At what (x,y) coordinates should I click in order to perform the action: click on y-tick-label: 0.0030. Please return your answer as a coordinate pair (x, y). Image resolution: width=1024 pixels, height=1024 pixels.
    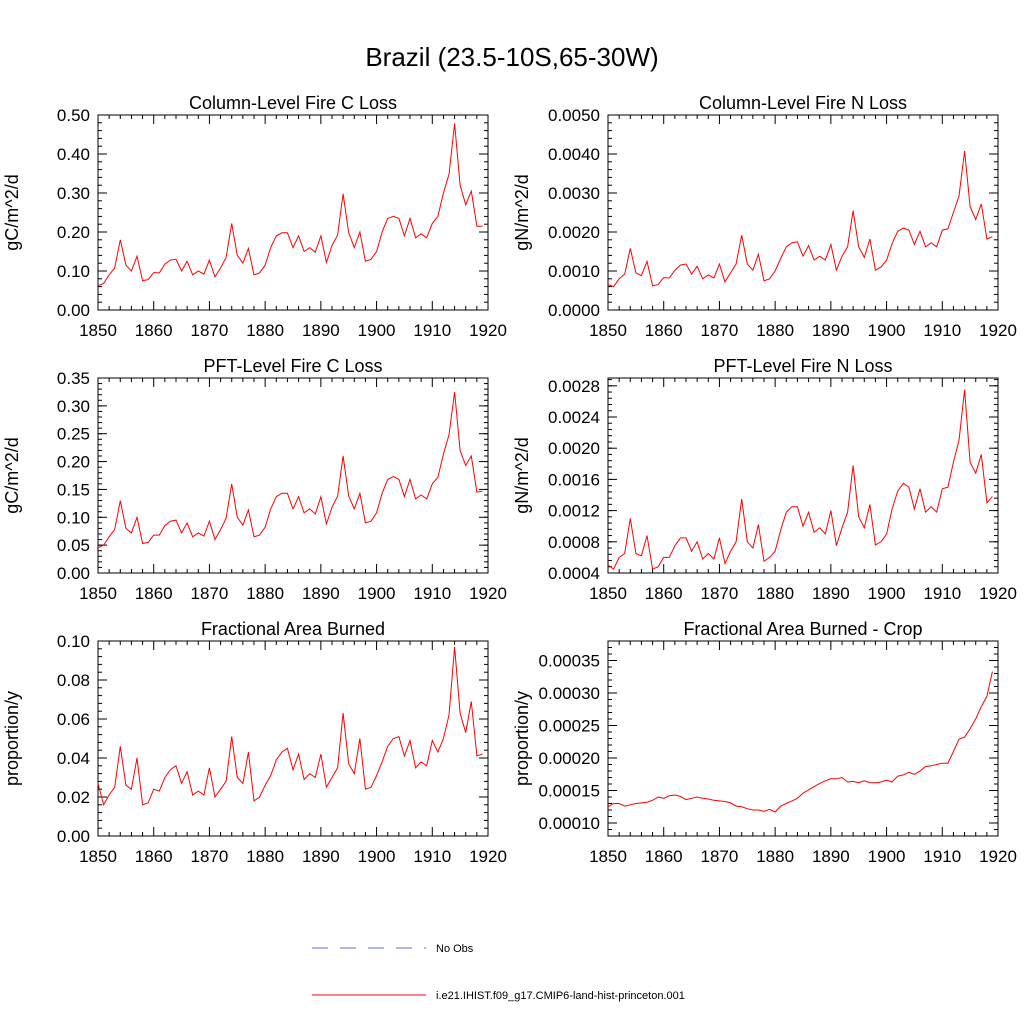
    Looking at the image, I should click on (574, 193).